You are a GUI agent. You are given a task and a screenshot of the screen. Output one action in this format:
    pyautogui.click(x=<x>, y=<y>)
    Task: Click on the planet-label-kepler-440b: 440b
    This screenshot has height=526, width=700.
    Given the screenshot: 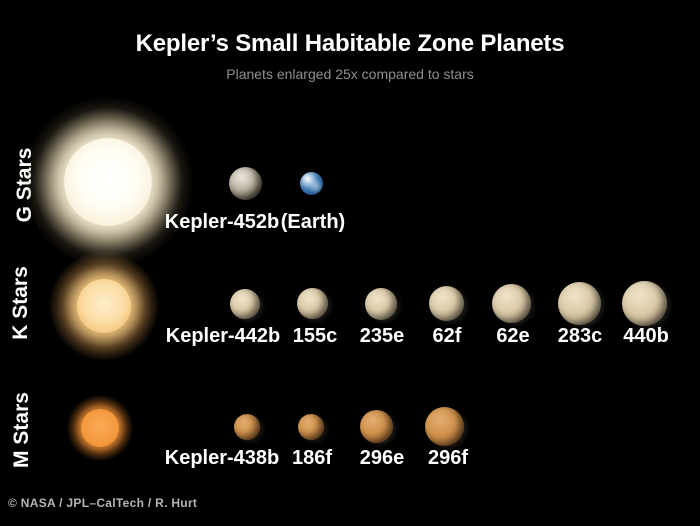 What is the action you would take?
    pyautogui.click(x=646, y=336)
    